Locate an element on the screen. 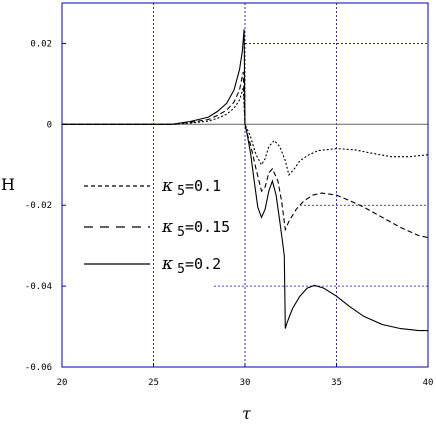  legend-value: =0.1 is located at coordinates (203, 186).